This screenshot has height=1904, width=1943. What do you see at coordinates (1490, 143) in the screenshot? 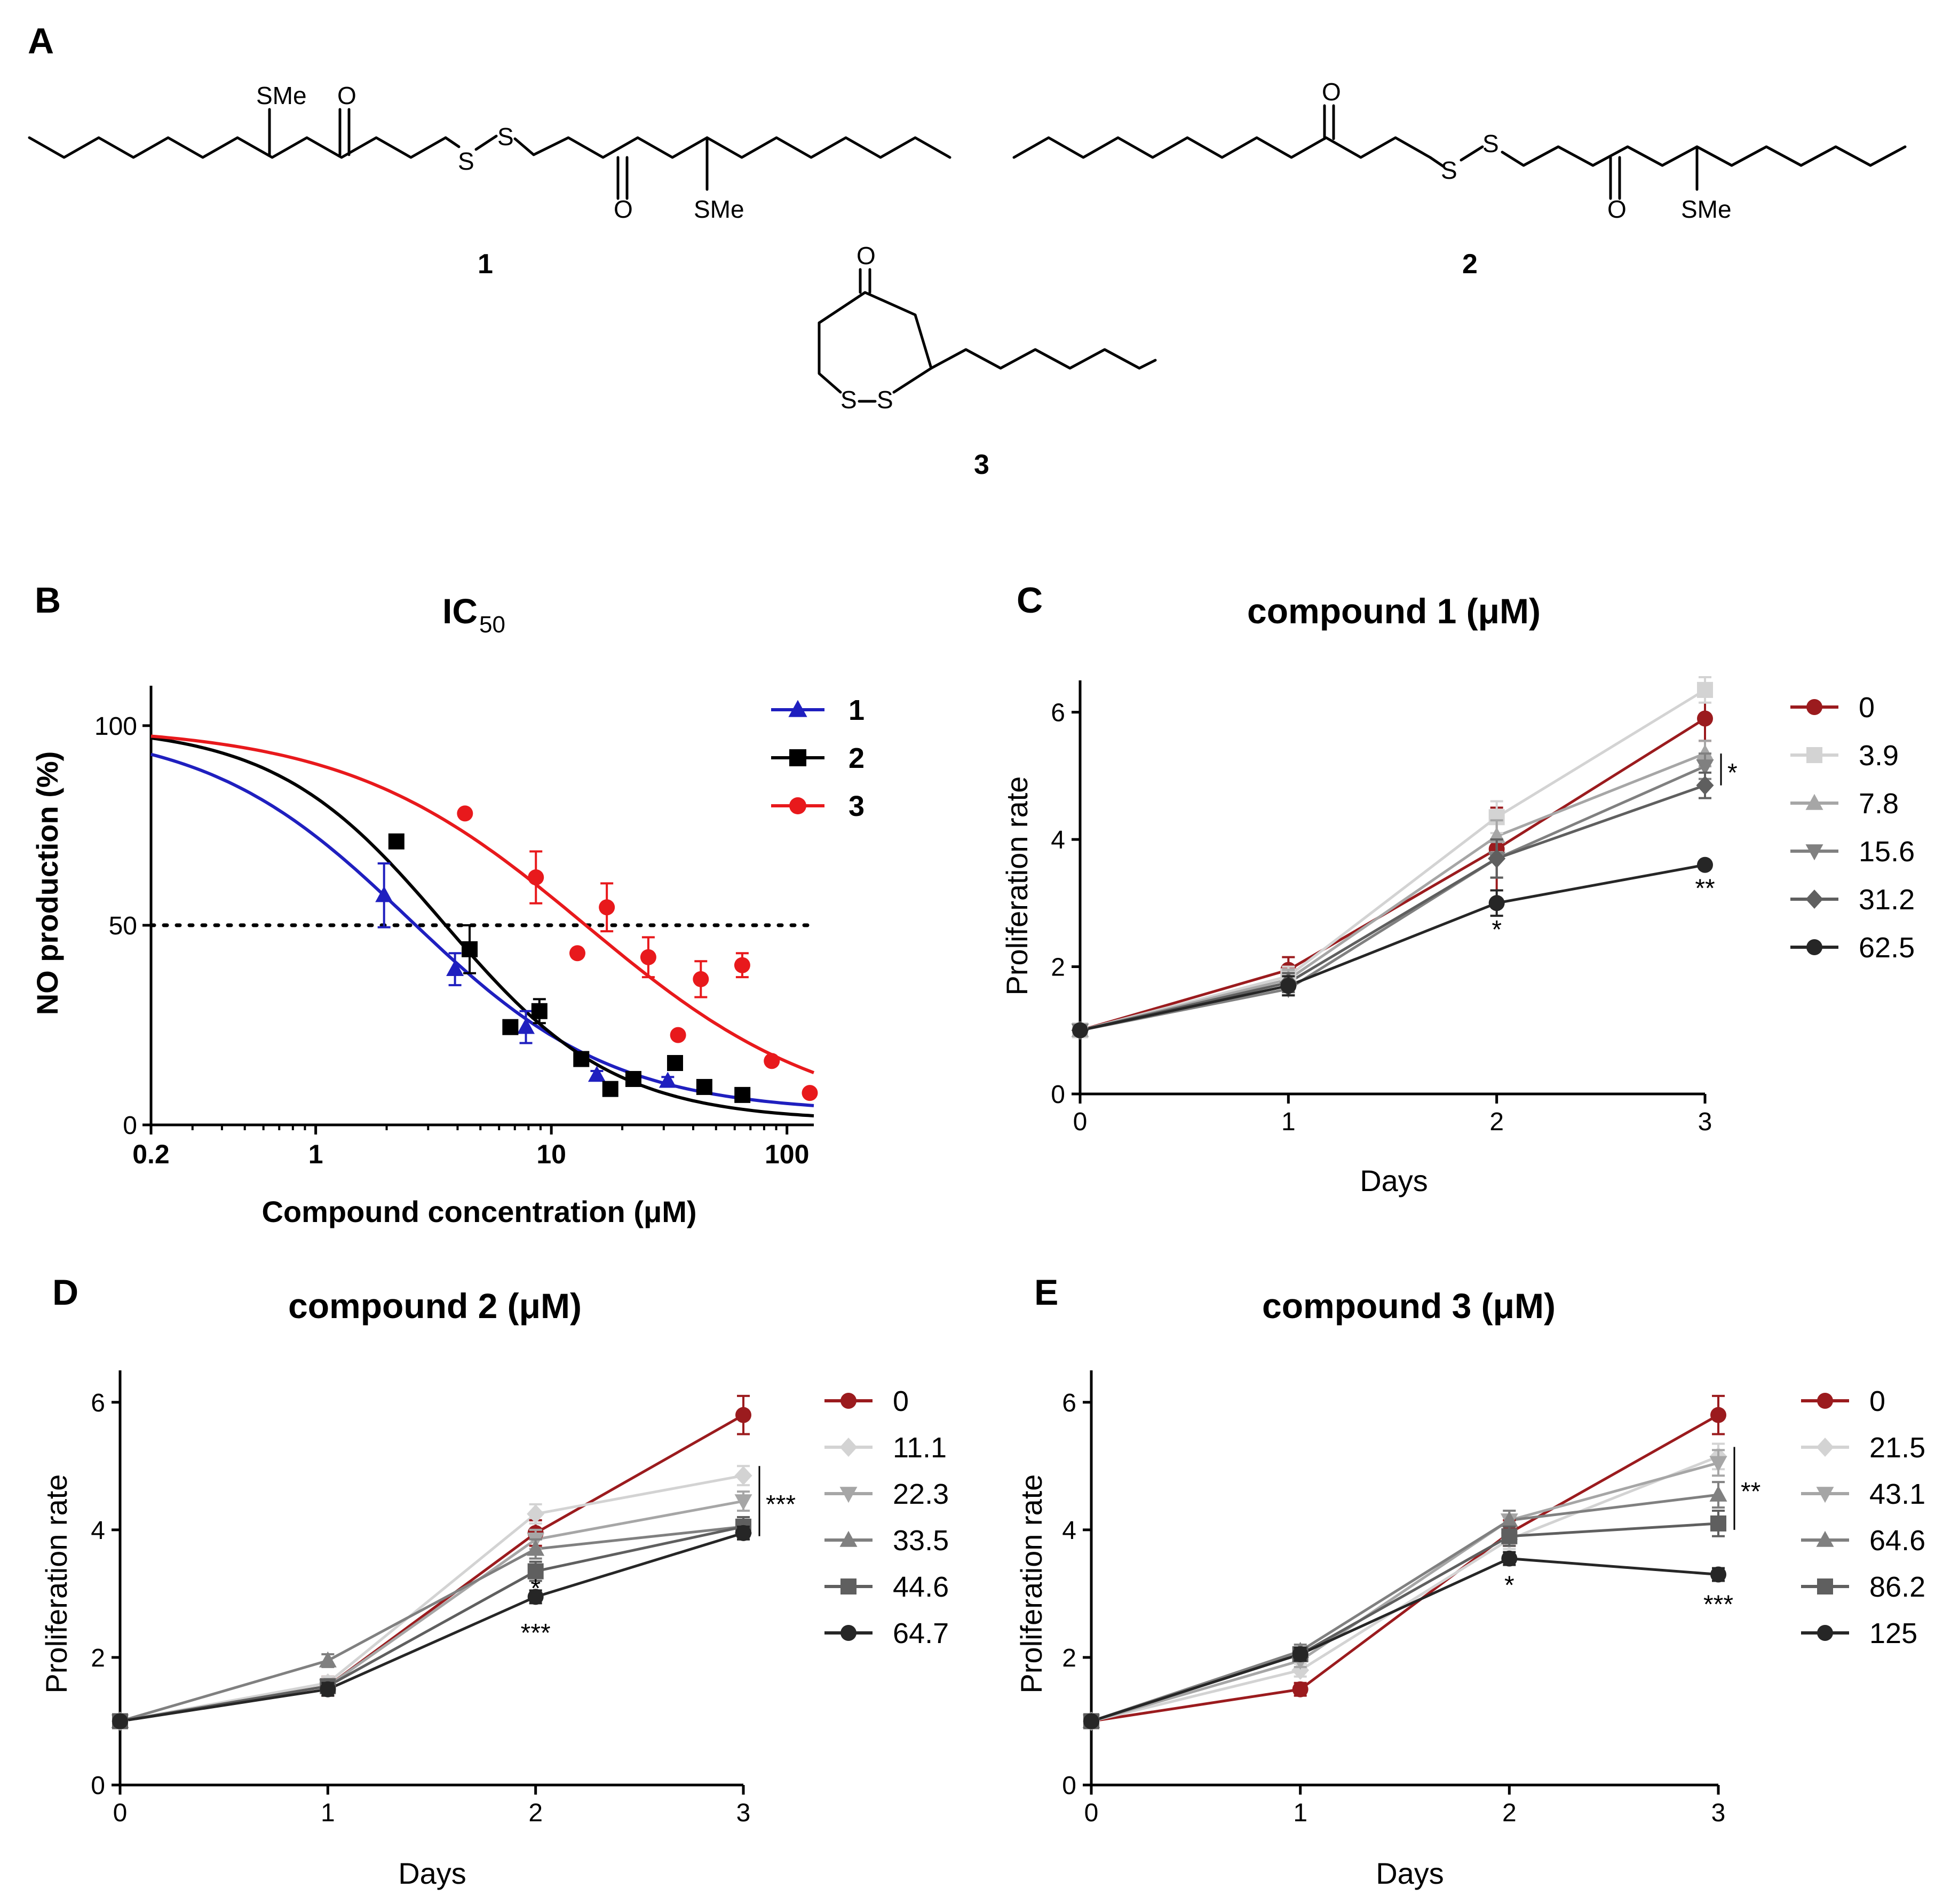
I see `atom-s-2b: S` at bounding box center [1490, 143].